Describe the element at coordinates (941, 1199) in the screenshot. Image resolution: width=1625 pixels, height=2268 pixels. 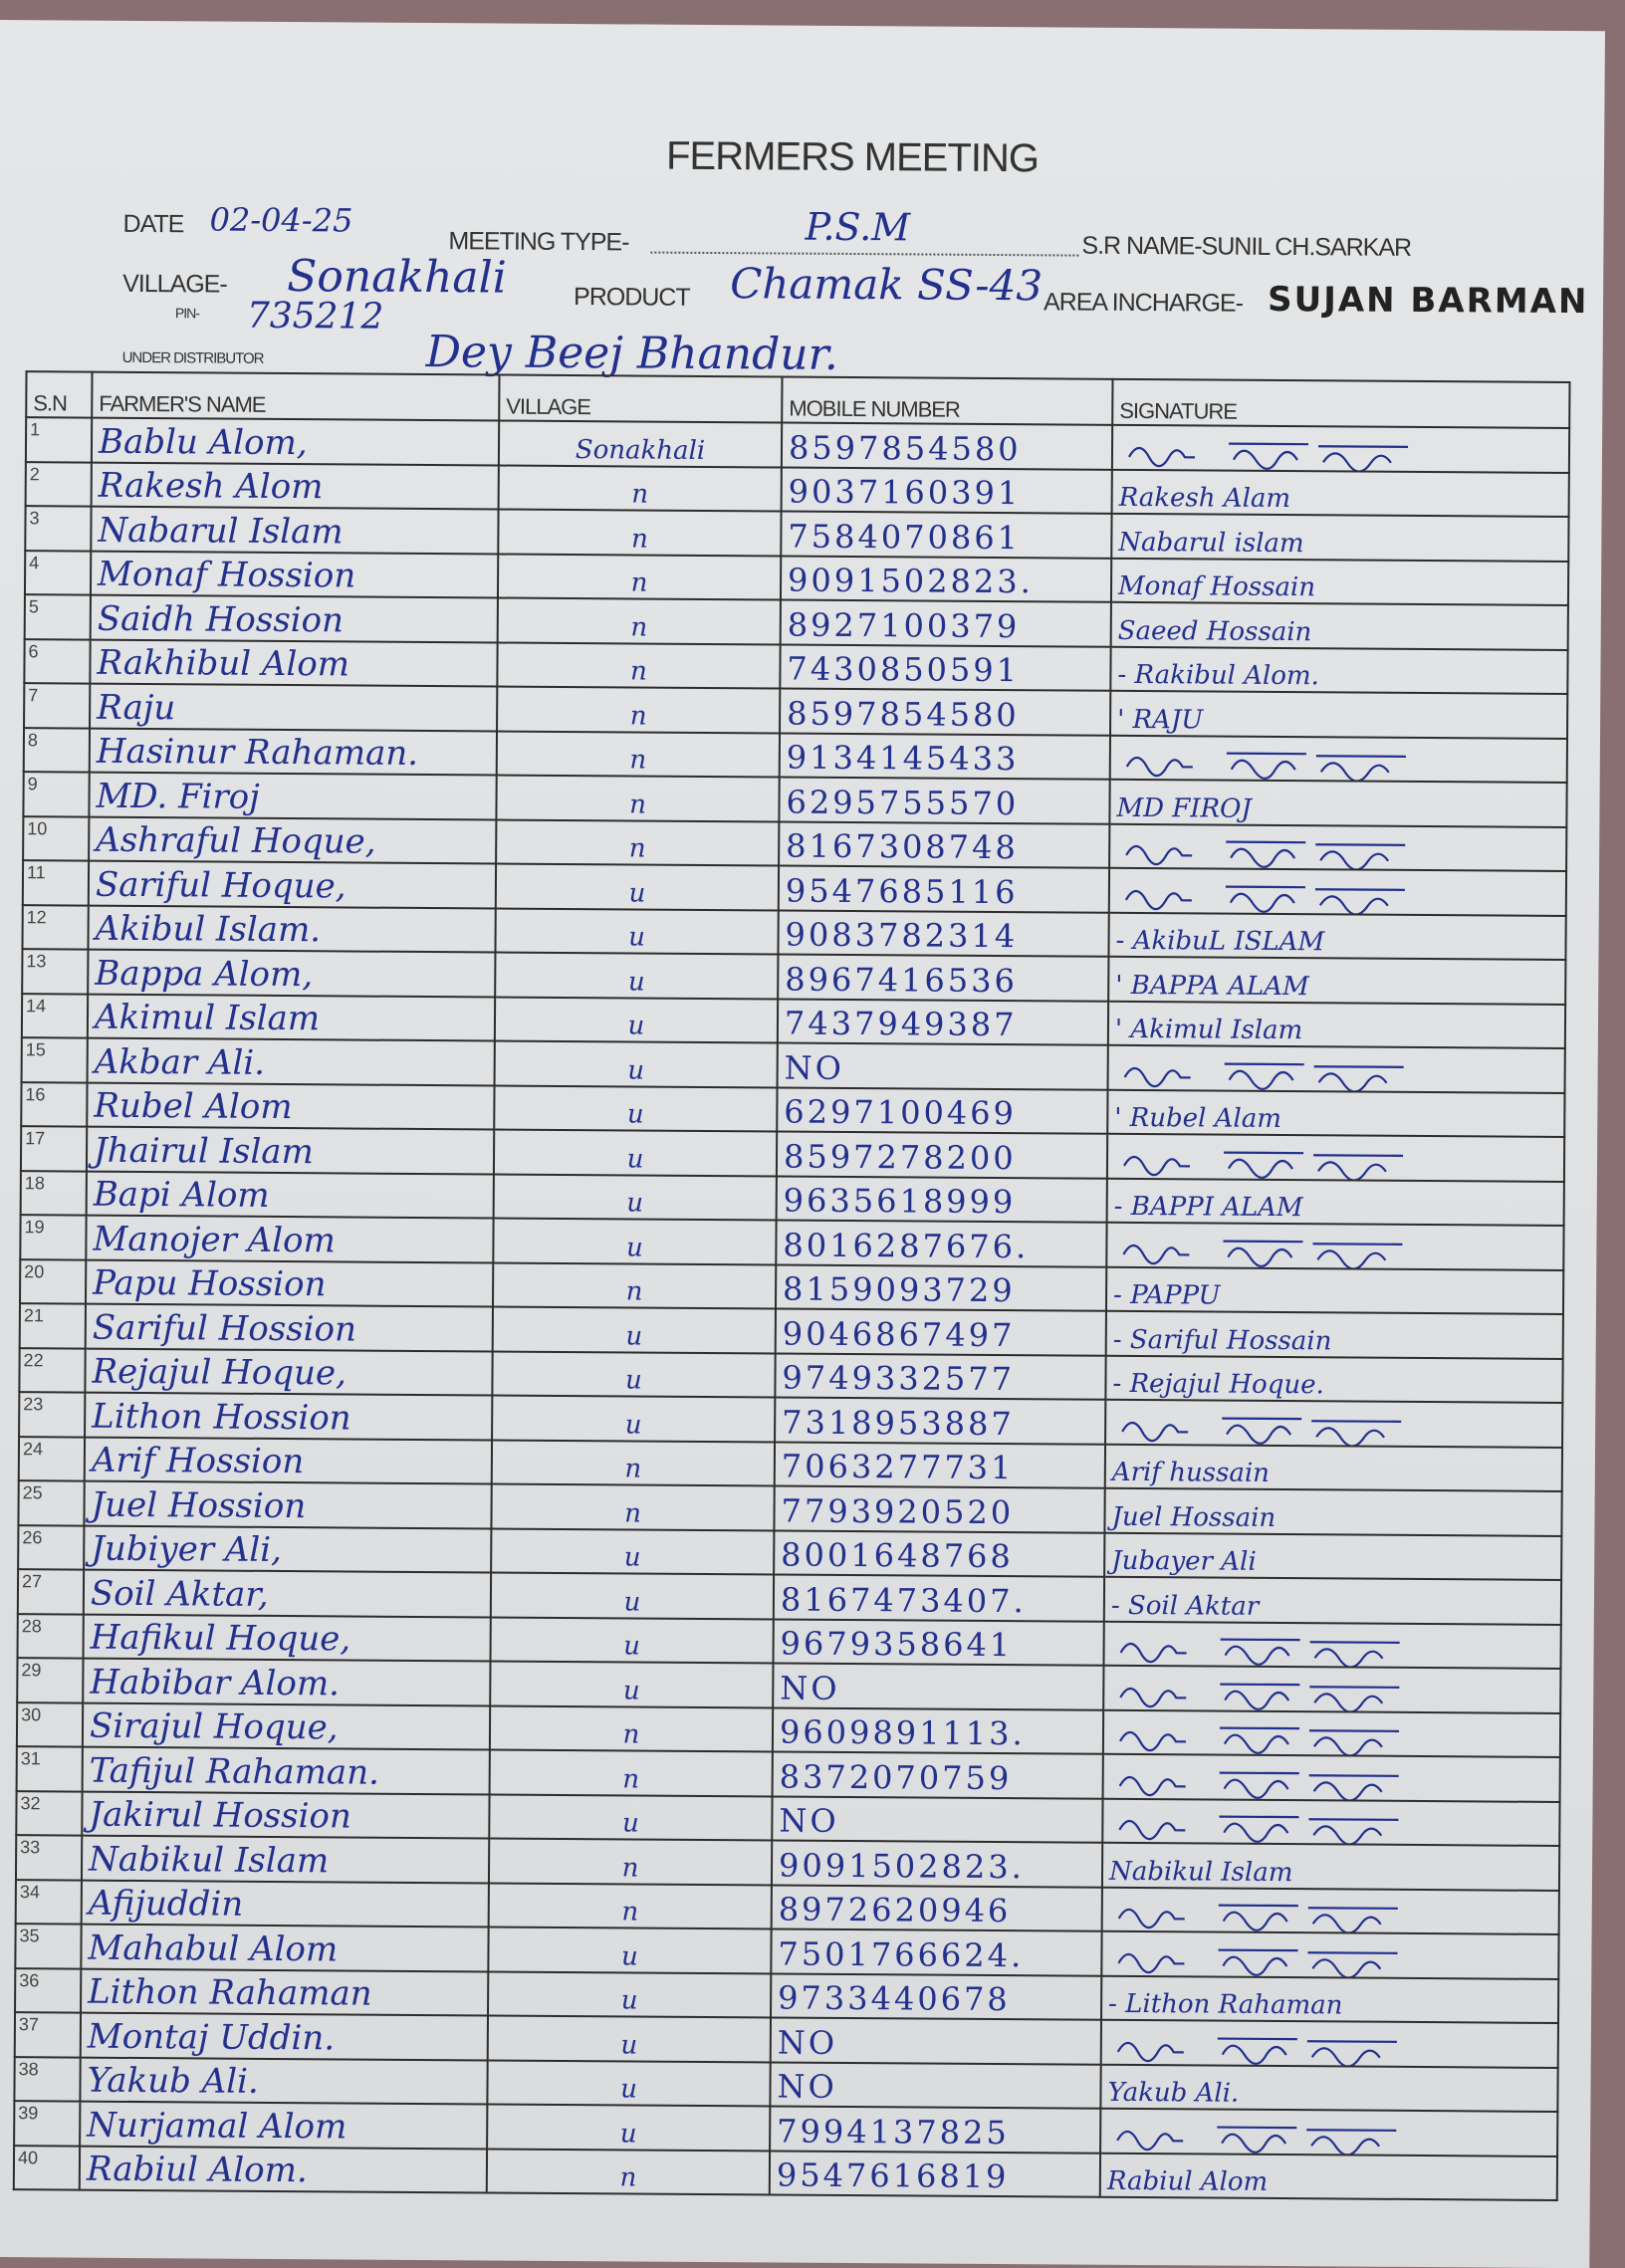
I see `mobile-number: 9635618999` at that location.